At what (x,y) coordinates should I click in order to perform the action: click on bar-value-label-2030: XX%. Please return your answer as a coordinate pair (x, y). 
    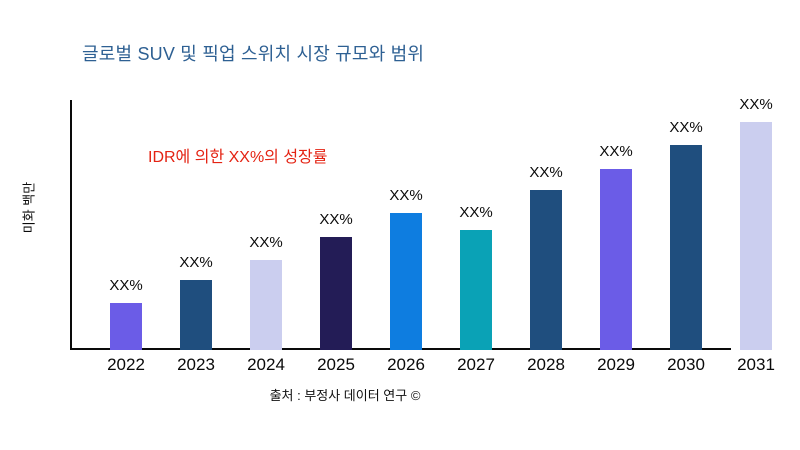
    Looking at the image, I should click on (686, 127).